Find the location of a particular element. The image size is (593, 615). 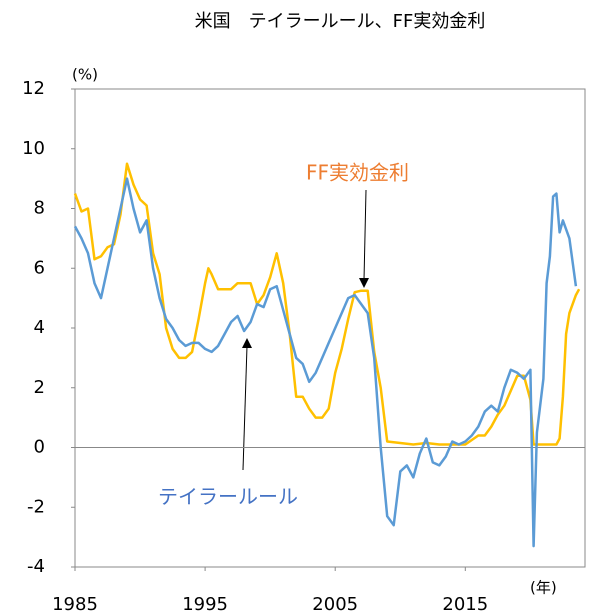

x-tick-label: 2015 is located at coordinates (465, 604).